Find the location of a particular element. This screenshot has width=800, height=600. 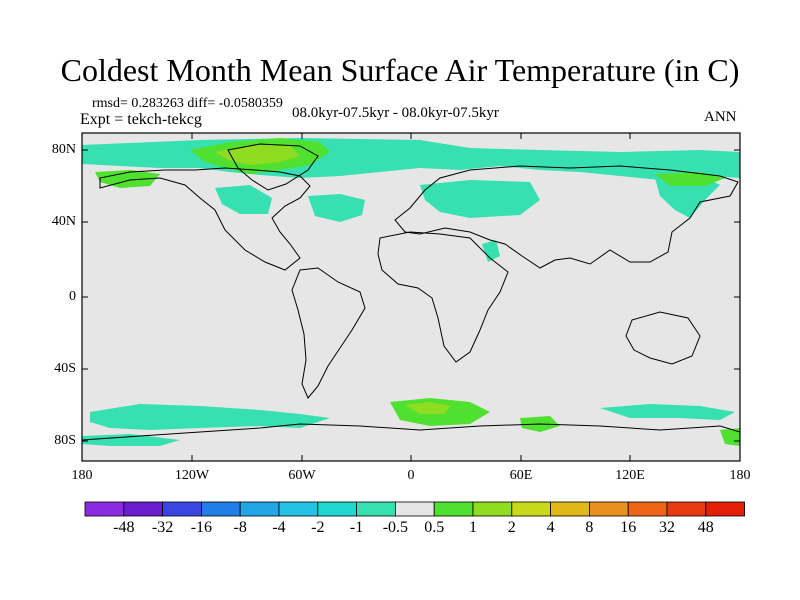

anomaly-greenland-yellow is located at coordinates (257, 155).